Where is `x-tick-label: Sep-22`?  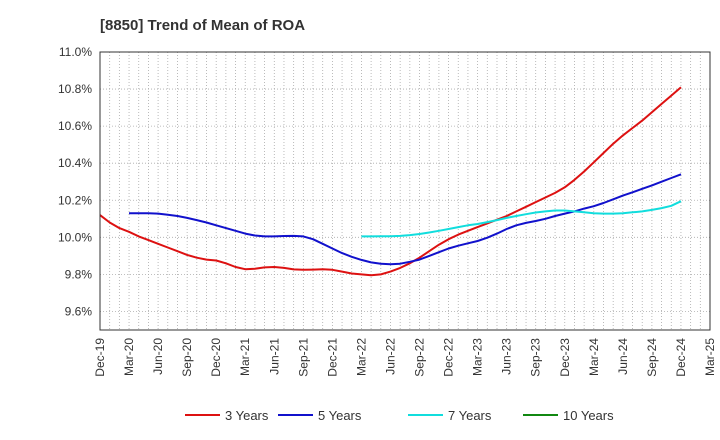
x-tick-label: Sep-22 is located at coordinates (420, 357).